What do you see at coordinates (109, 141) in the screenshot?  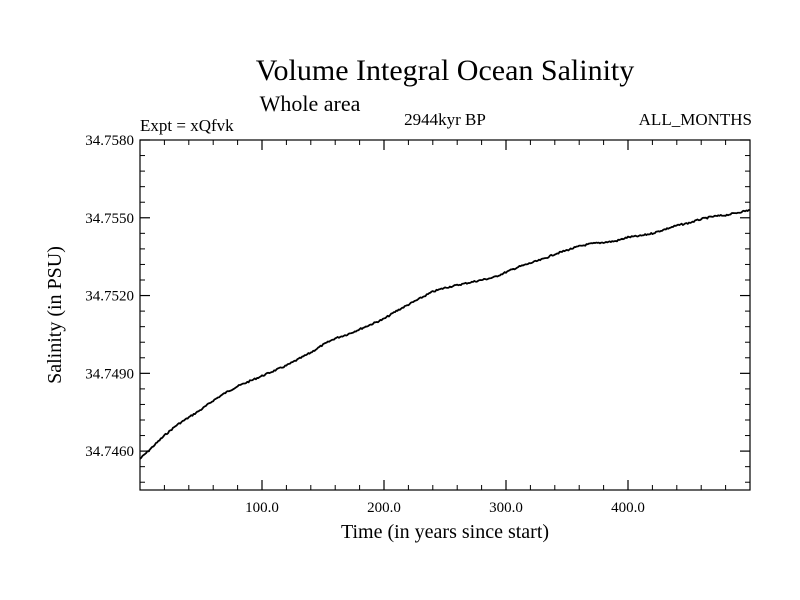 I see `y-tick-label: 34.7580` at bounding box center [109, 141].